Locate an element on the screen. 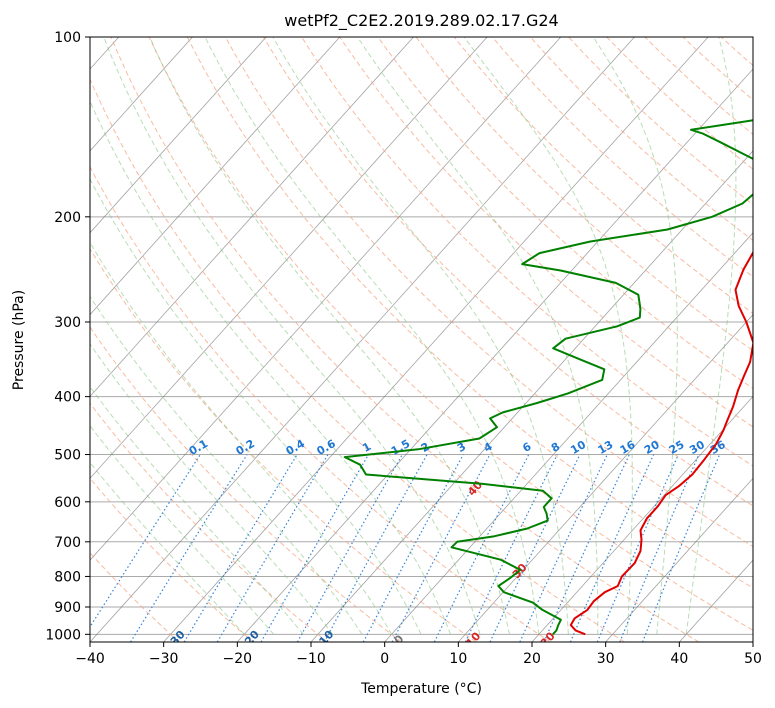 Image resolution: width=775 pixels, height=708 pixels. x-tick-label: 20 is located at coordinates (532, 659).